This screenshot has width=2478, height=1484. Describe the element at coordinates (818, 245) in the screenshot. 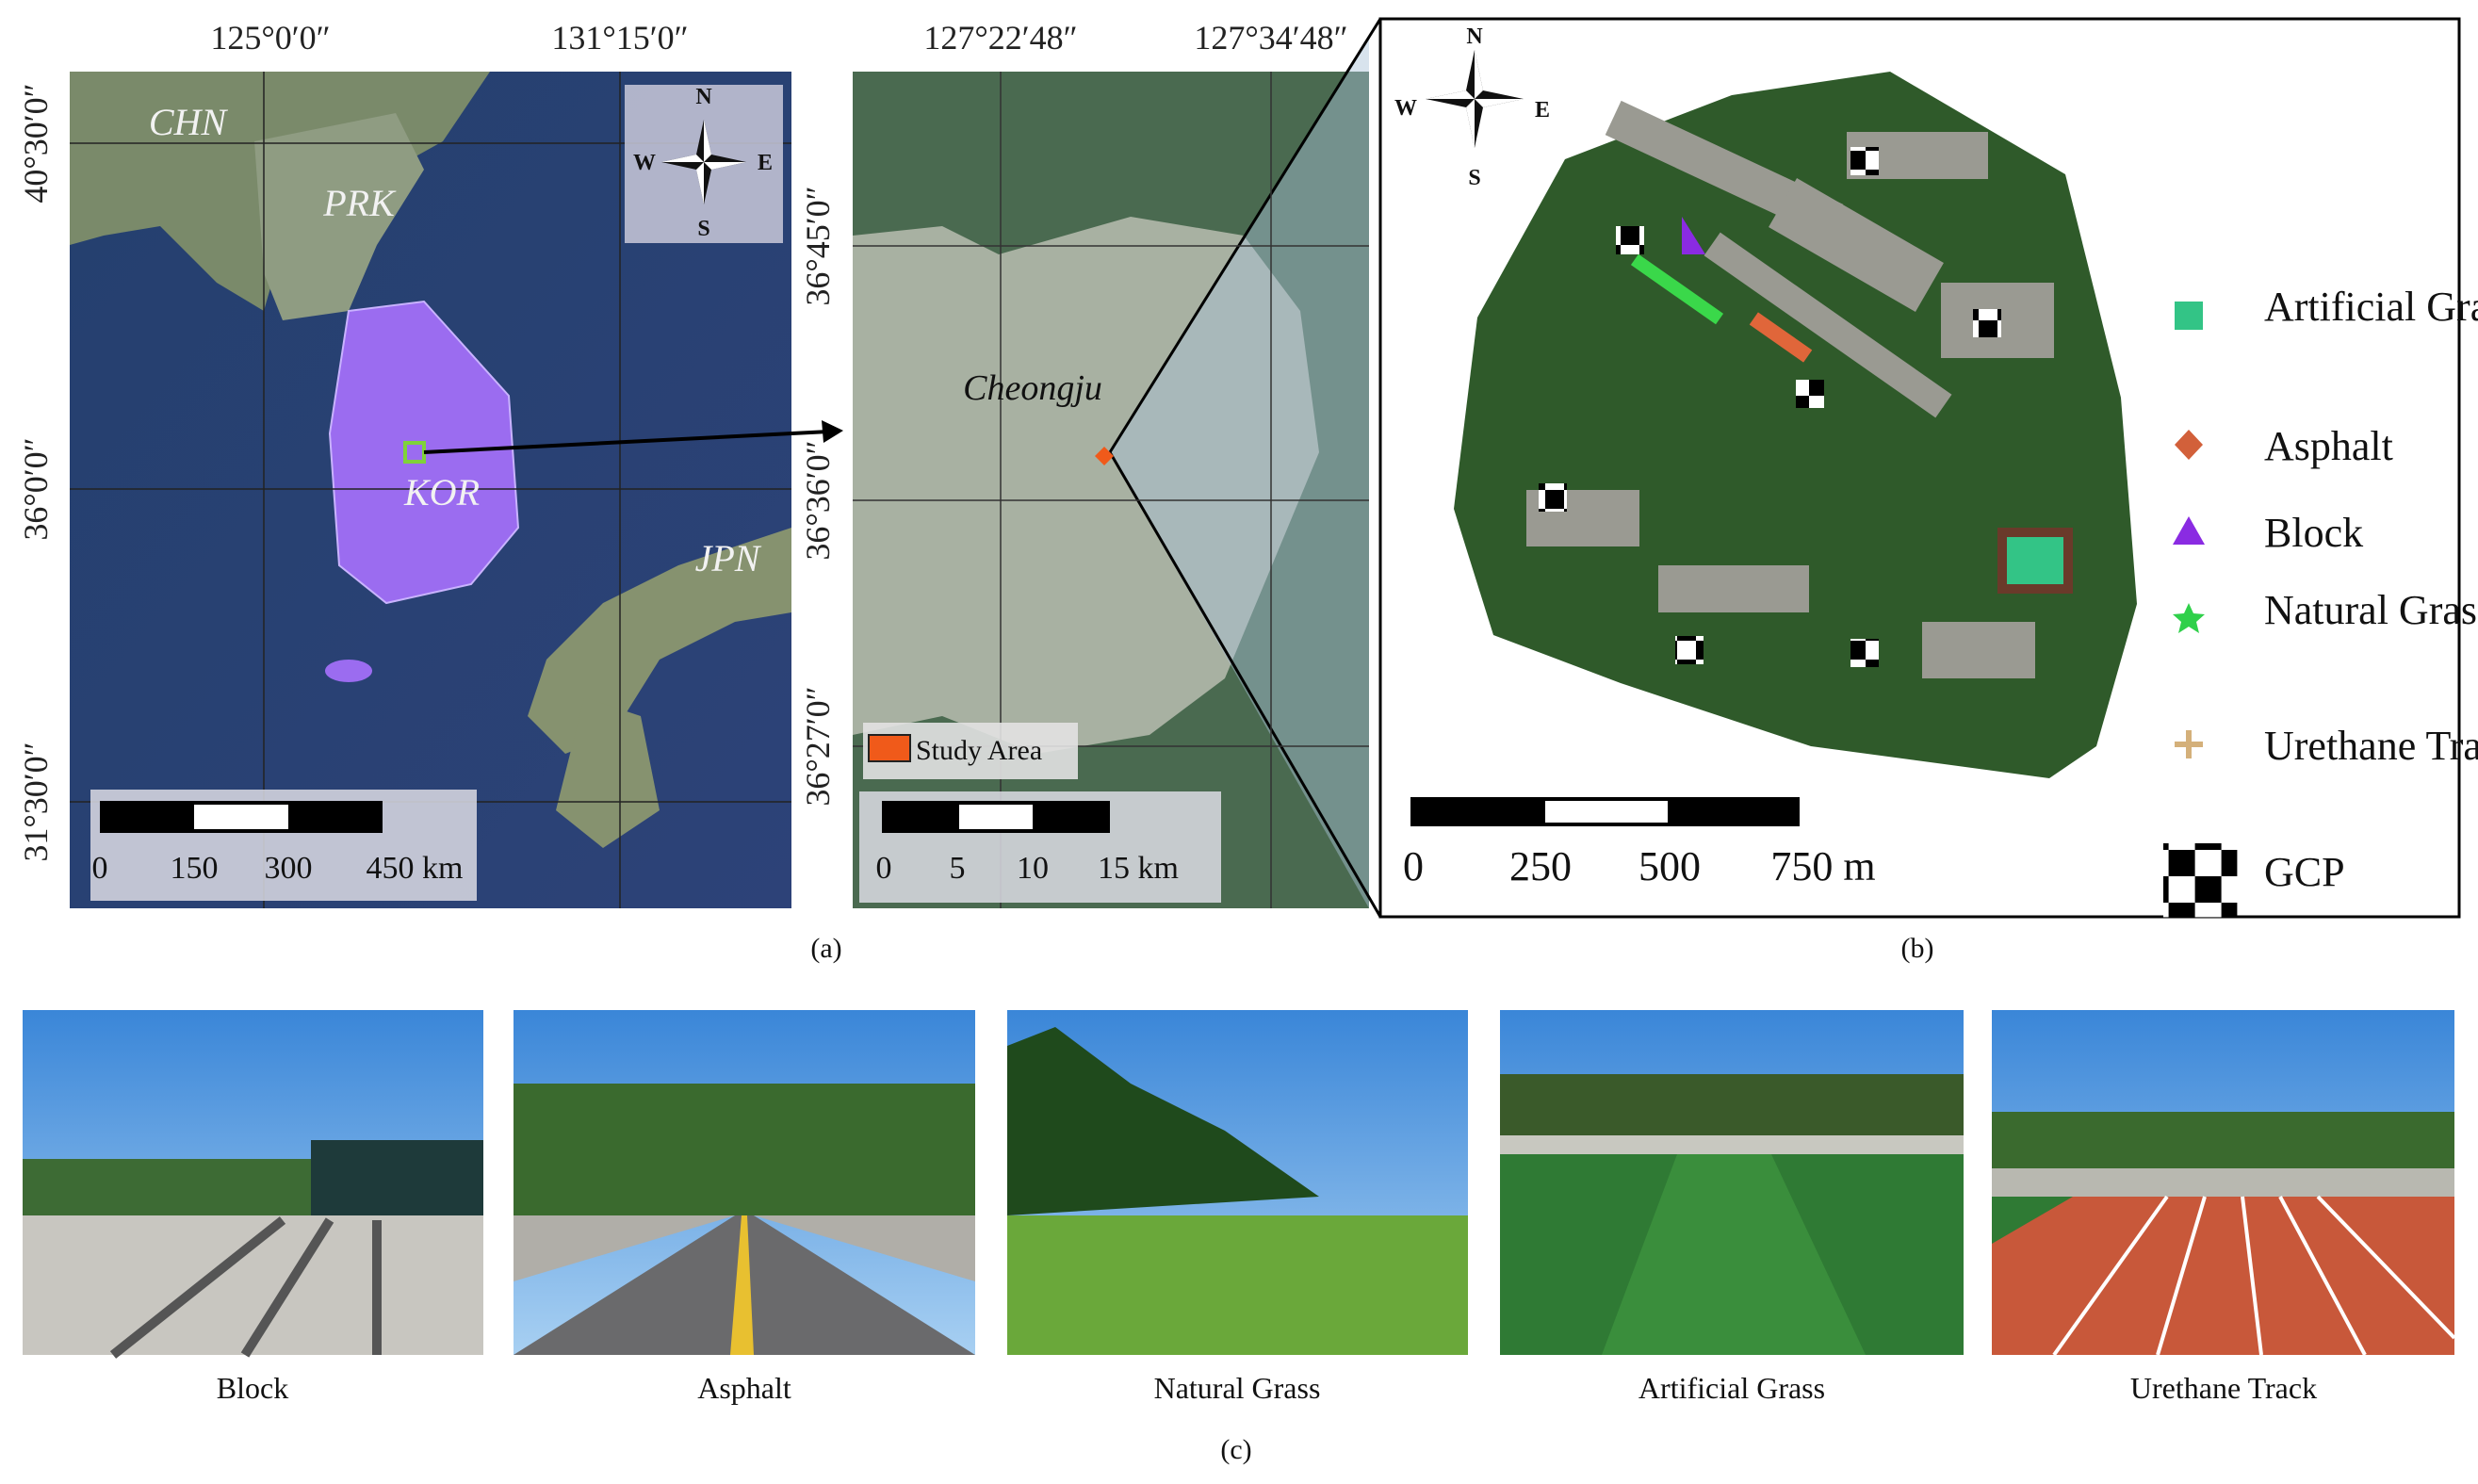

I see `lat-label: 36°45′0″` at that location.